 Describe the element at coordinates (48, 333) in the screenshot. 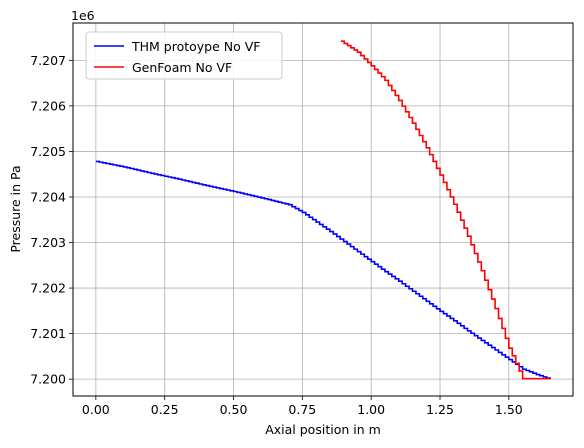

I see `y-tick-label: 7.201` at that location.